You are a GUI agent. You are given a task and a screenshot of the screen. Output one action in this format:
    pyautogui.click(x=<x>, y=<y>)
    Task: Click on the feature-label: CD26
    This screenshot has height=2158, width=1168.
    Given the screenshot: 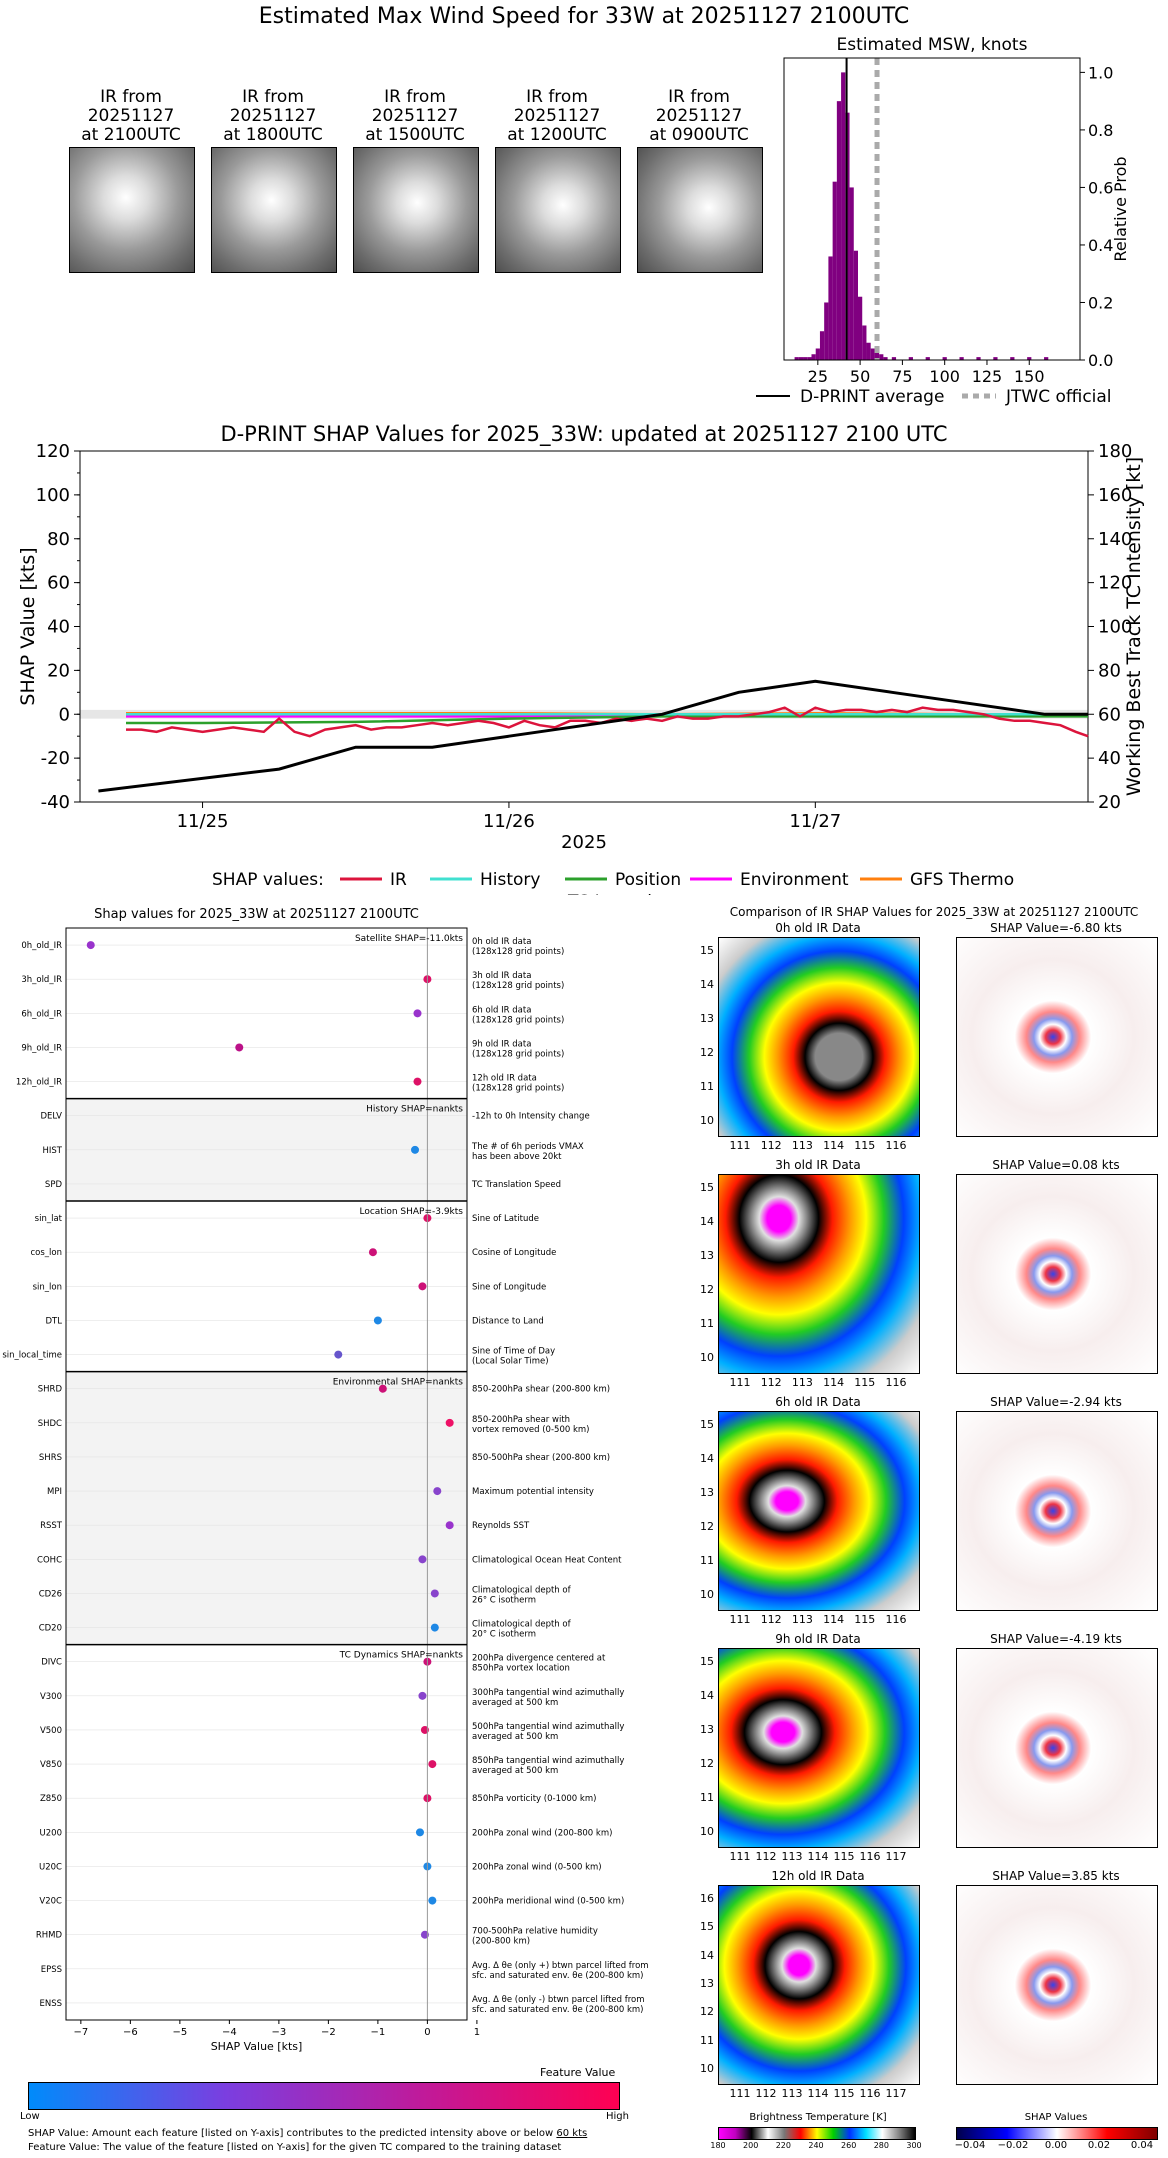 What is the action you would take?
    pyautogui.click(x=50, y=1594)
    